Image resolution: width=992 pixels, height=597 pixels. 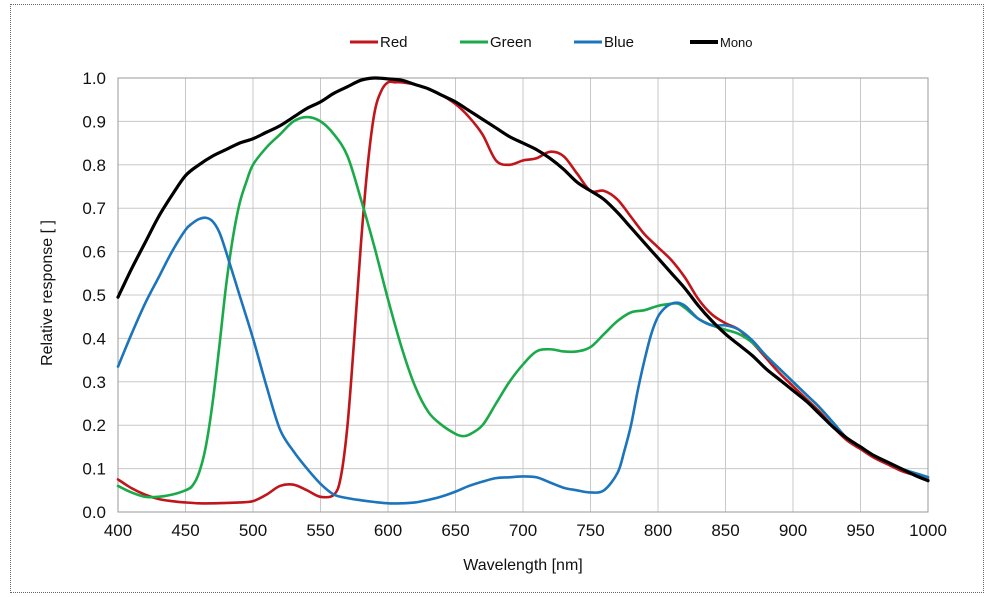 What do you see at coordinates (523, 530) in the screenshot?
I see `x-tick-label-700: 700` at bounding box center [523, 530].